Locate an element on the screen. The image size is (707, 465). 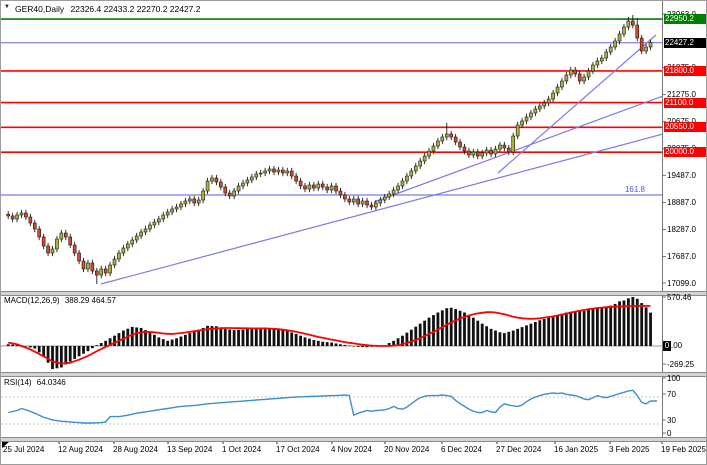
time-tick-label: 28 Aug 2024 is located at coordinates (135, 449).